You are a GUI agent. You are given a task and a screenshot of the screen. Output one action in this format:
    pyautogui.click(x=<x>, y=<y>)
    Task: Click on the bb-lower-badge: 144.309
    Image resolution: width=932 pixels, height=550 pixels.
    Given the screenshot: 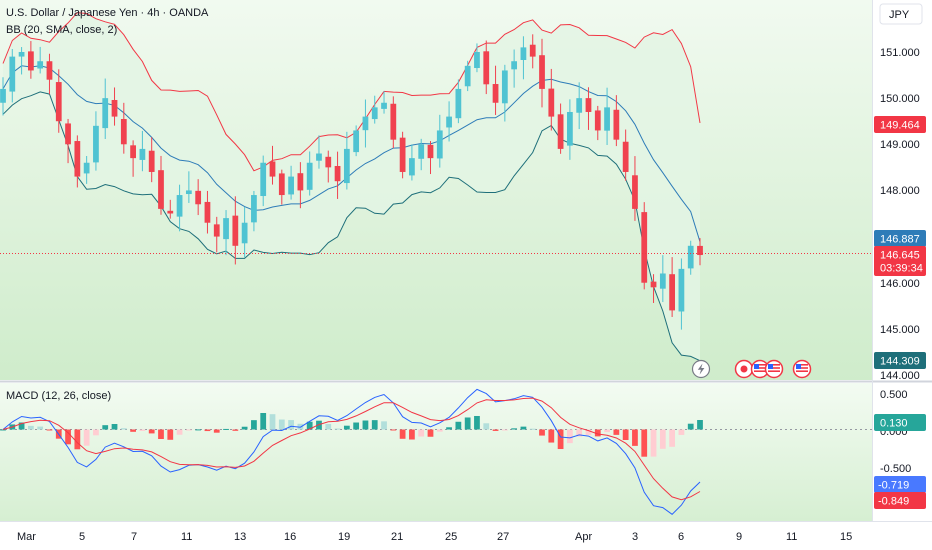 What is the action you would take?
    pyautogui.click(x=900, y=360)
    